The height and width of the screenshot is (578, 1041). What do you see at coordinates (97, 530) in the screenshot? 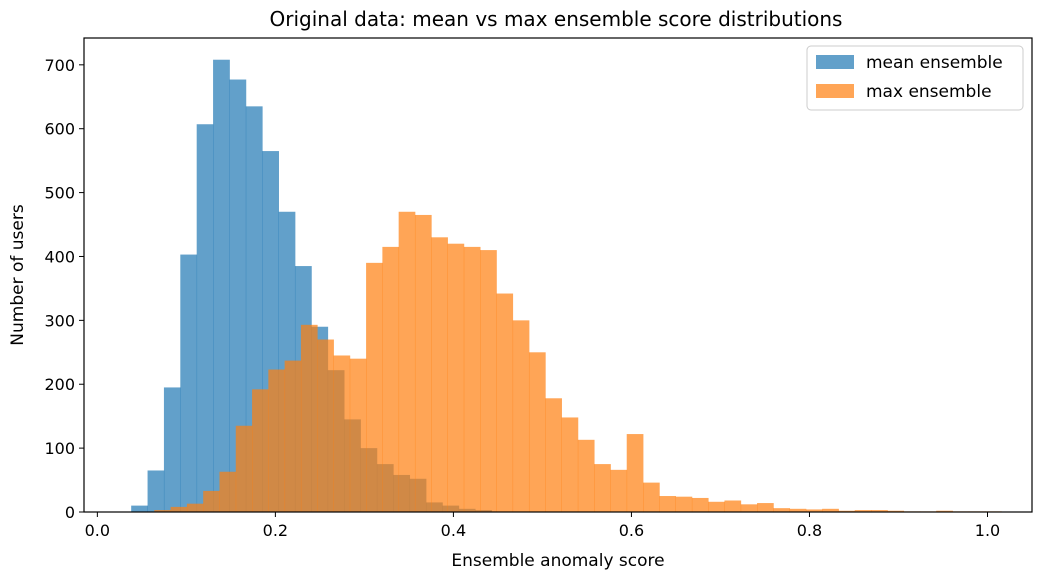
I see `x-tick-label: 0.0` at bounding box center [97, 530].